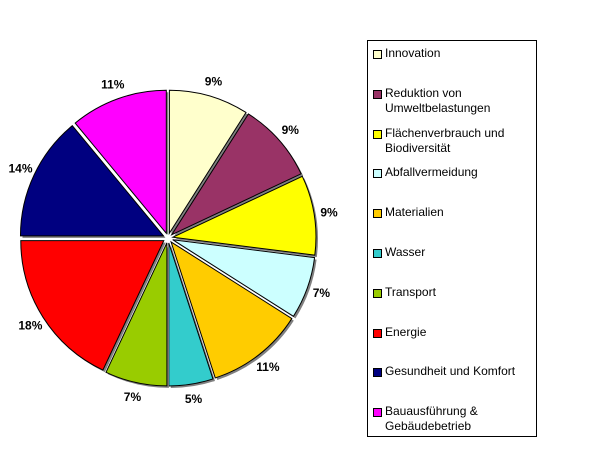 Image resolution: width=590 pixels, height=452 pixels. What do you see at coordinates (405, 252) in the screenshot?
I see `legend-label: Wasser` at bounding box center [405, 252].